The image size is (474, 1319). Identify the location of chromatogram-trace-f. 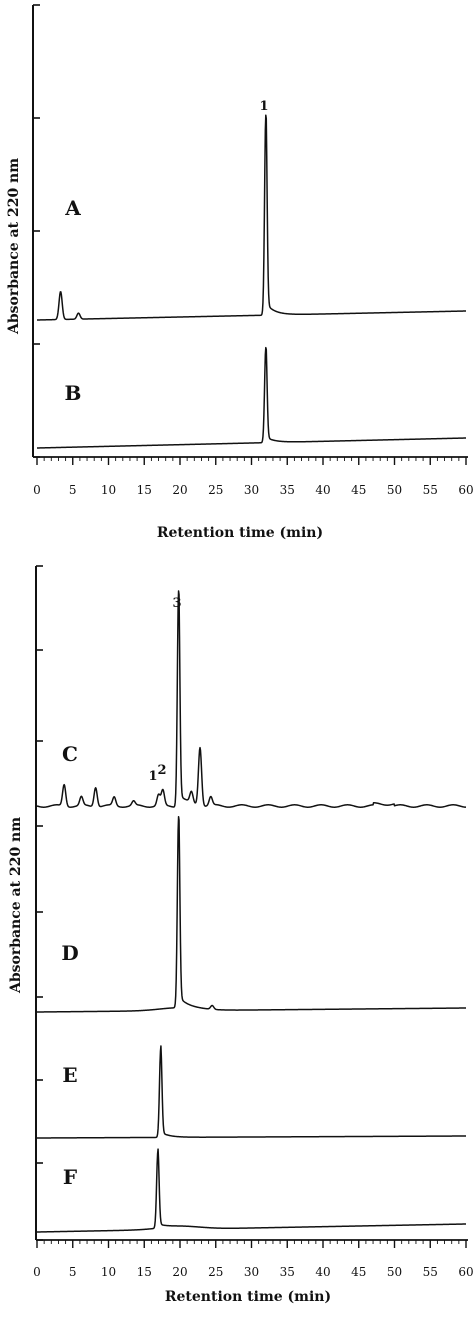
(251, 1190).